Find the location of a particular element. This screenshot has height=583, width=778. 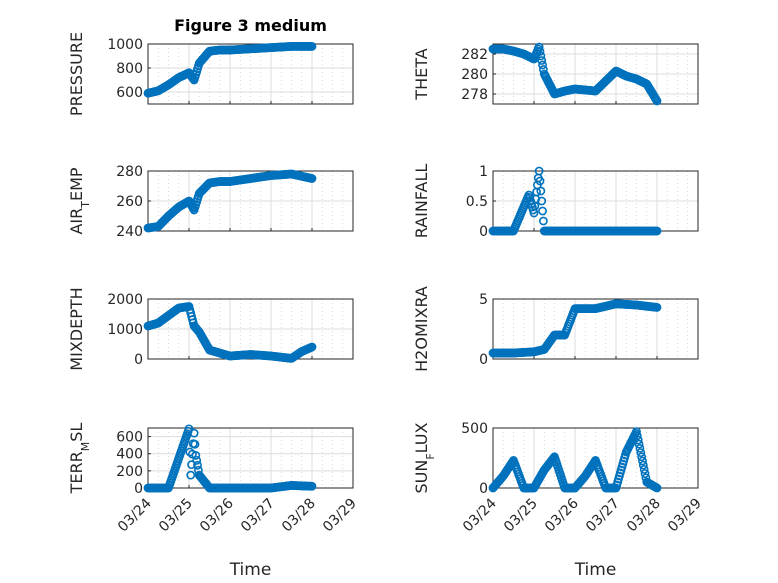

y-axis-label: SUNFLUX is located at coordinates (424, 457).